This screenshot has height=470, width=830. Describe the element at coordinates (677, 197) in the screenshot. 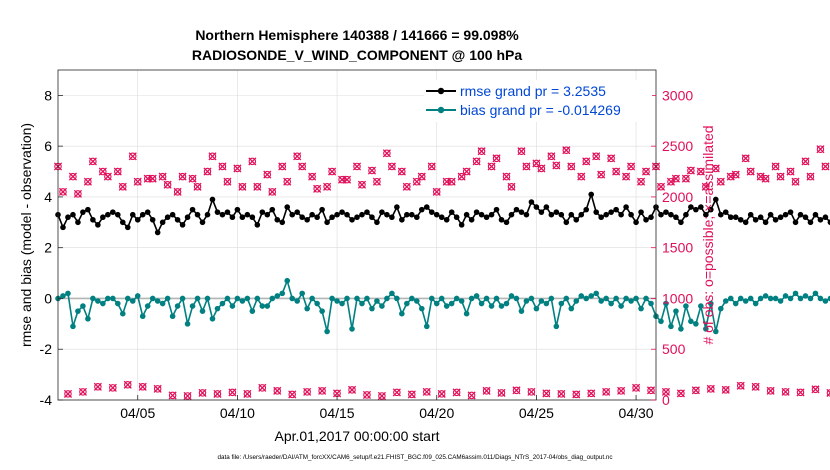

I see `y-tick-label-right: 2000` at that location.